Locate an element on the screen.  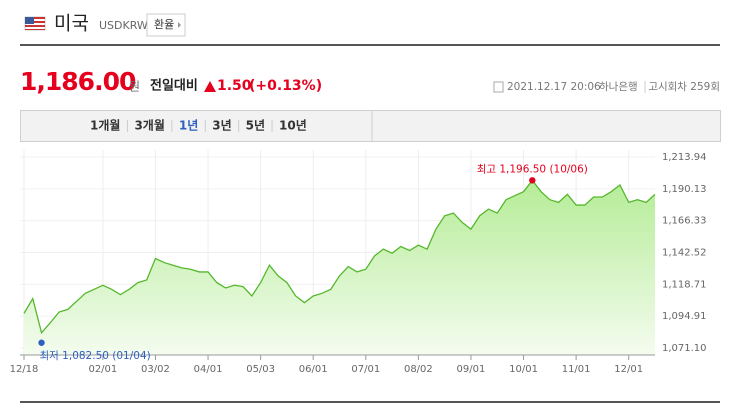
change: 1.50 is located at coordinates (234, 86).